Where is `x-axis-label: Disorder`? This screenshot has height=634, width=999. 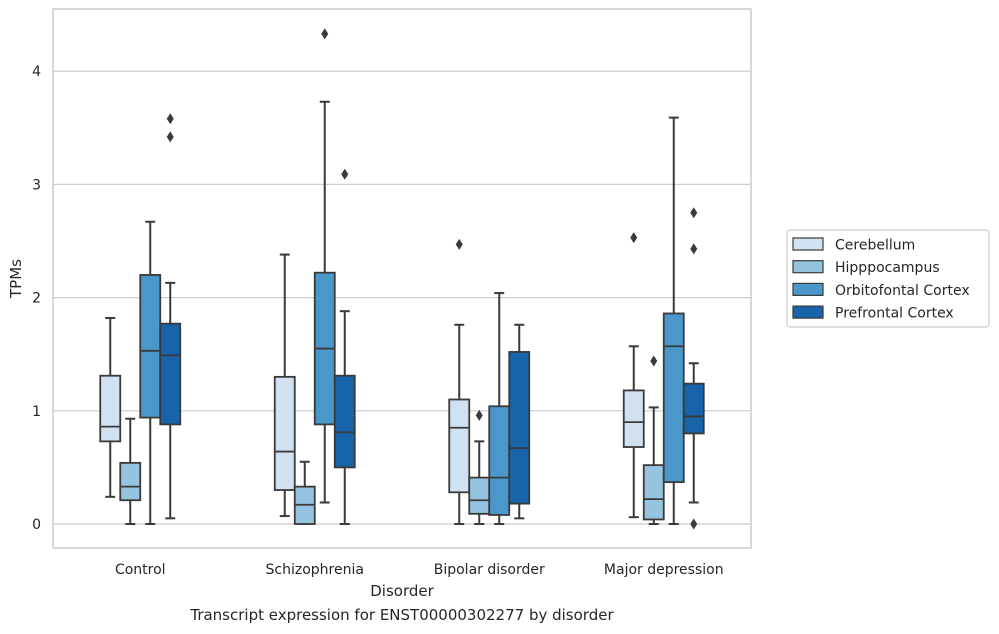 x-axis-label: Disorder is located at coordinates (402, 591).